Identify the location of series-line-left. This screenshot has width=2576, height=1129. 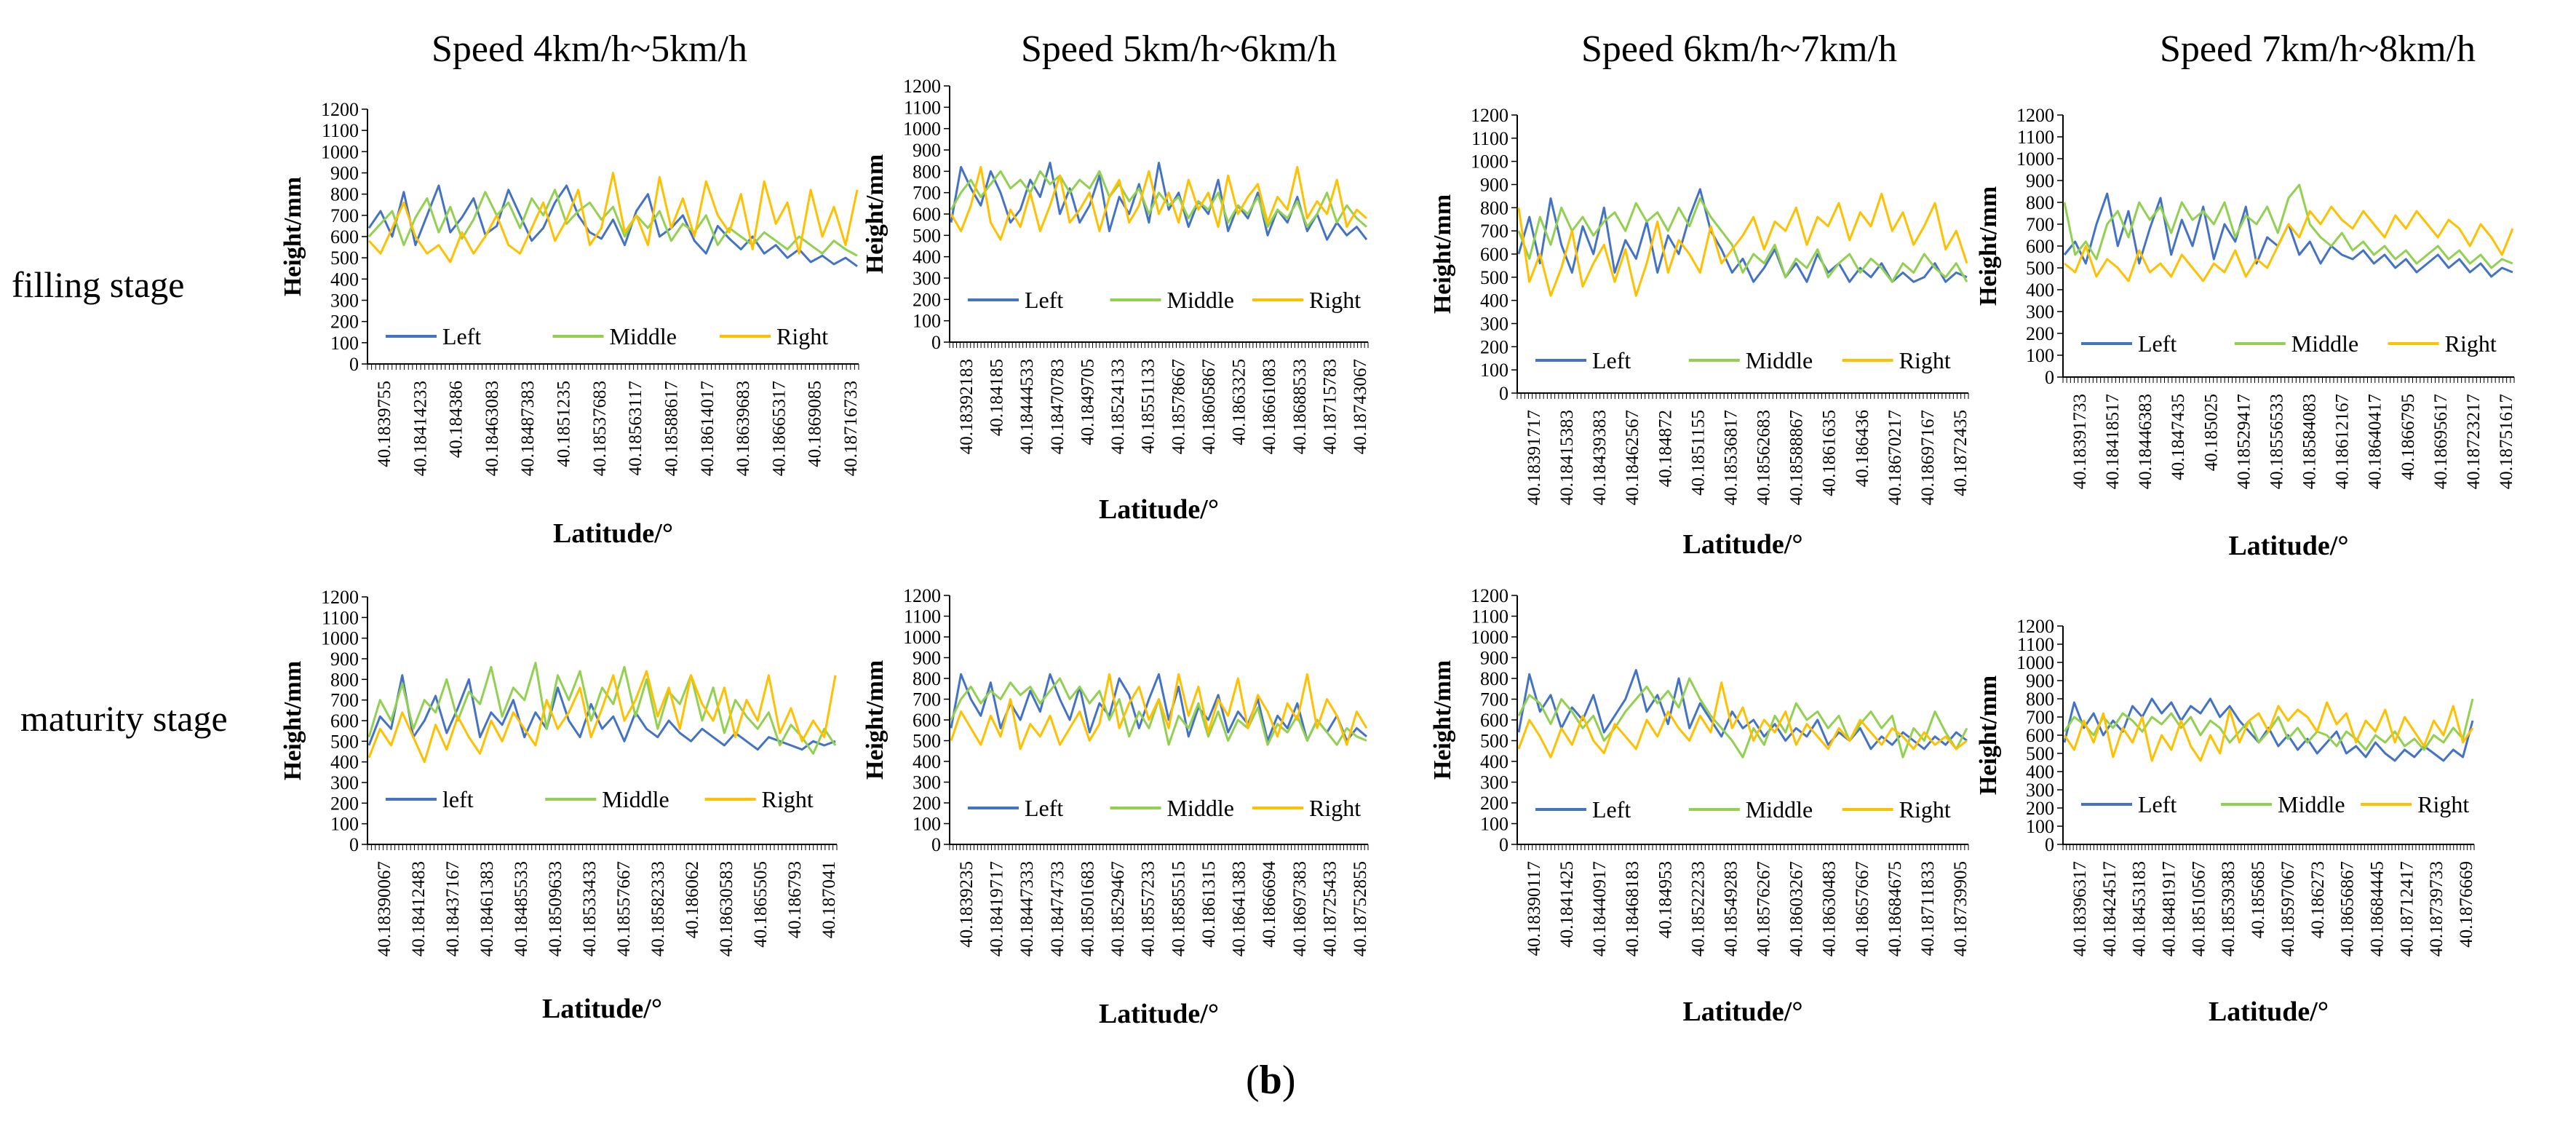
(601, 712).